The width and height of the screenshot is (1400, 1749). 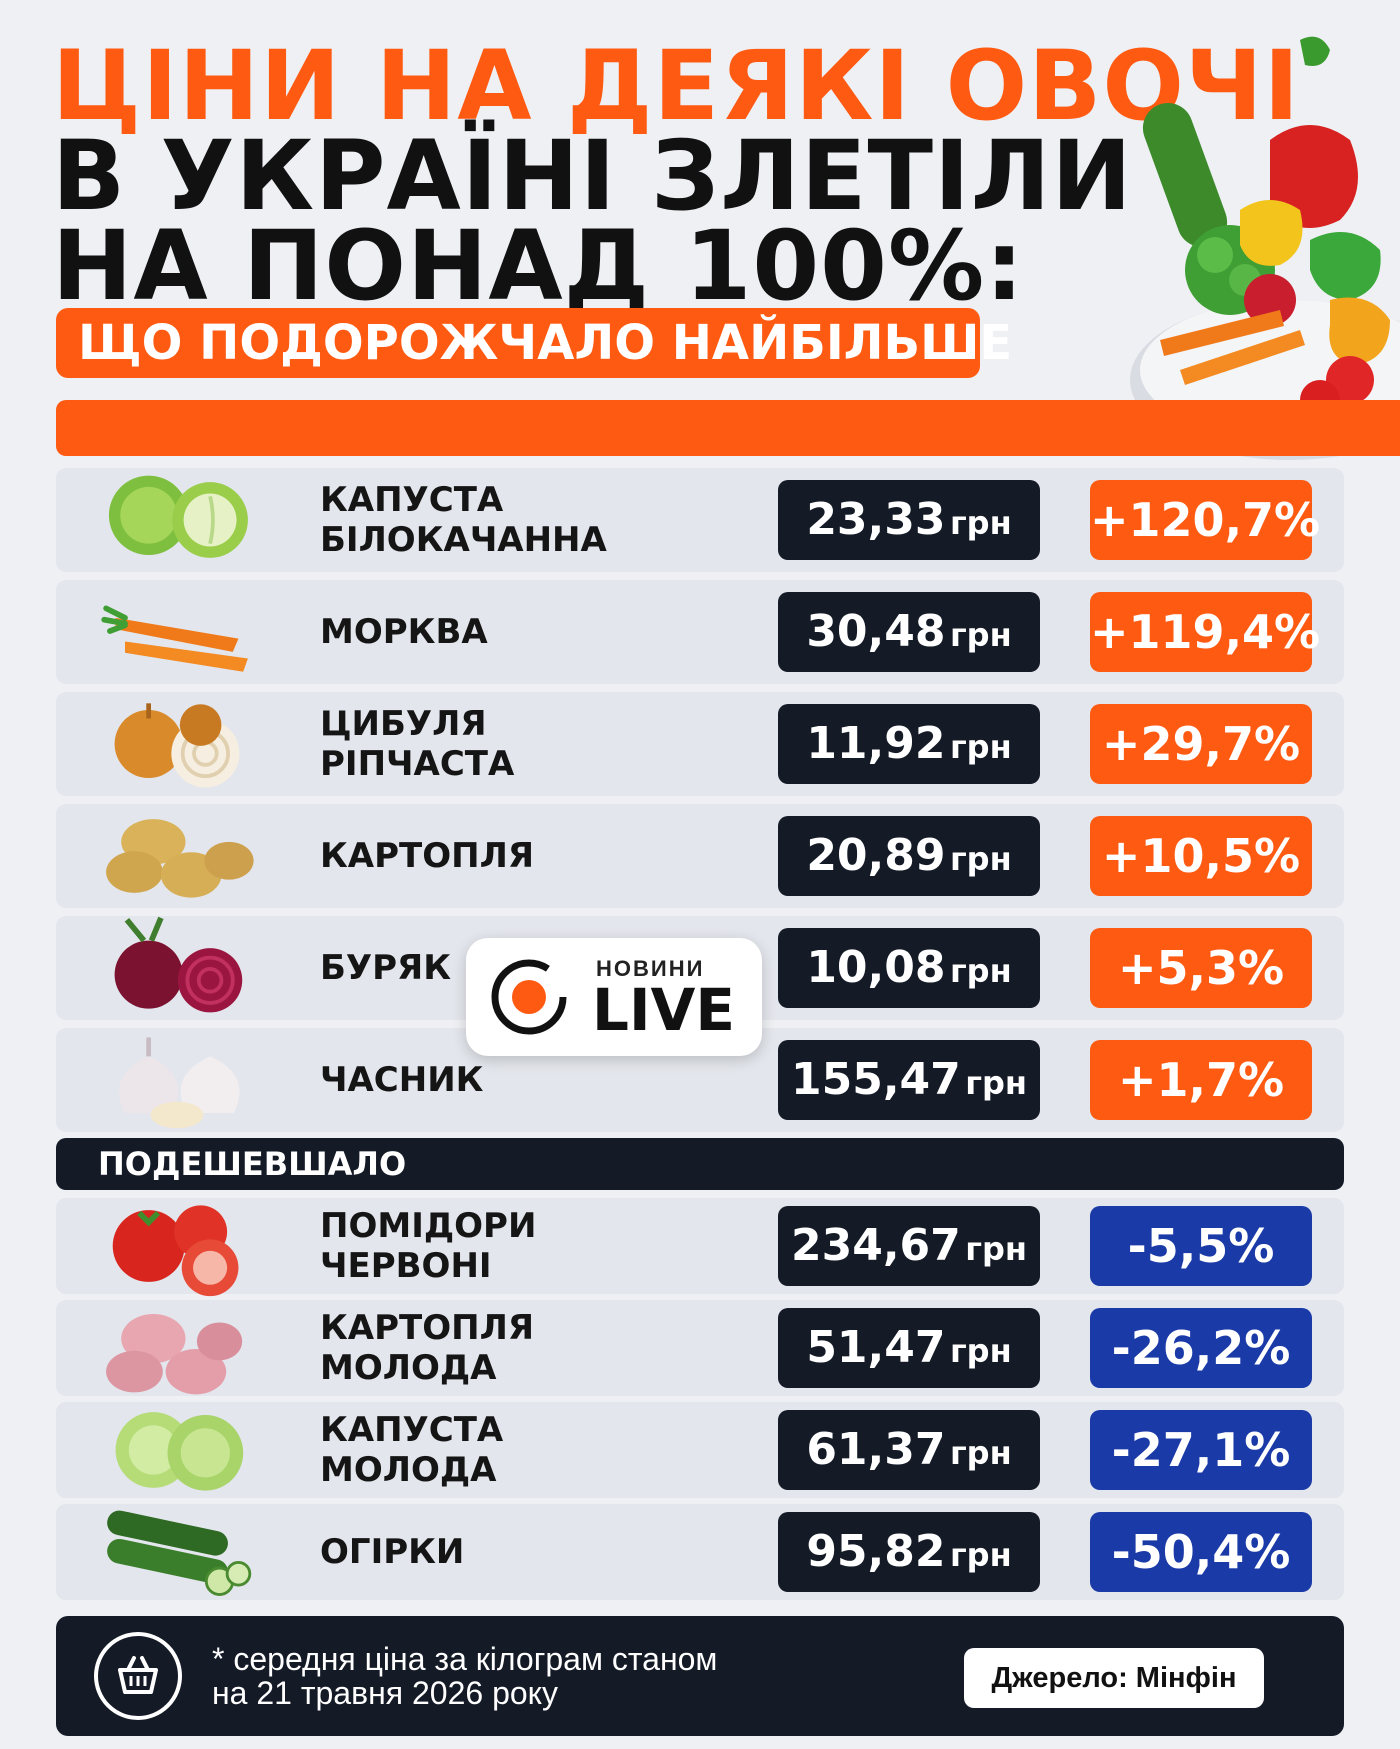 I want to click on price-badge: 10,08 грн, so click(x=909, y=968).